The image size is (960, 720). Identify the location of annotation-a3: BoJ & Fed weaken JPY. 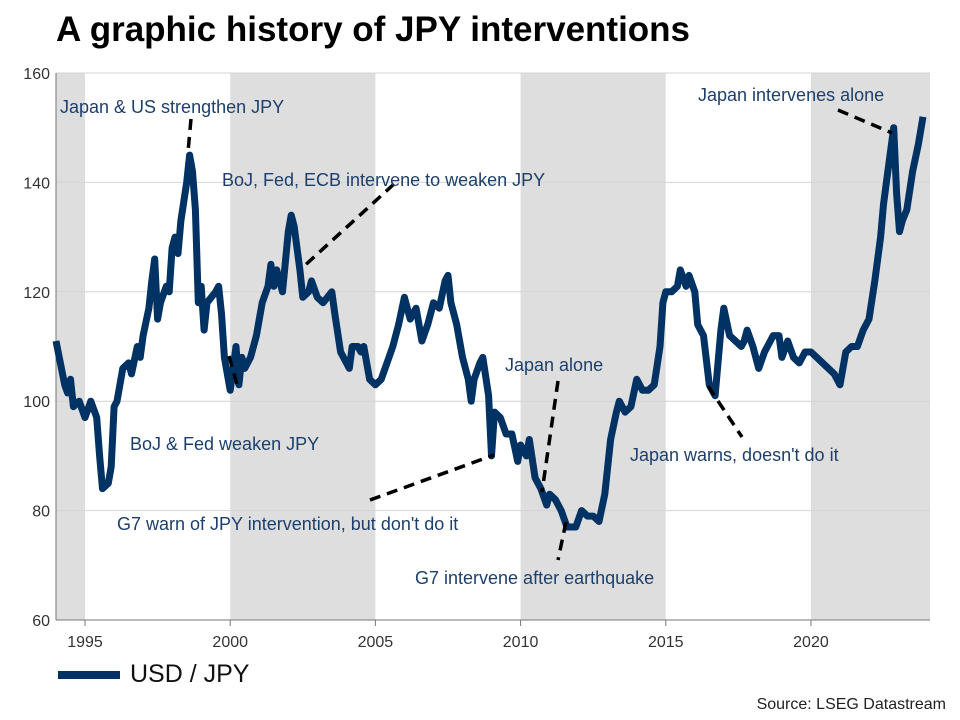
(224, 444).